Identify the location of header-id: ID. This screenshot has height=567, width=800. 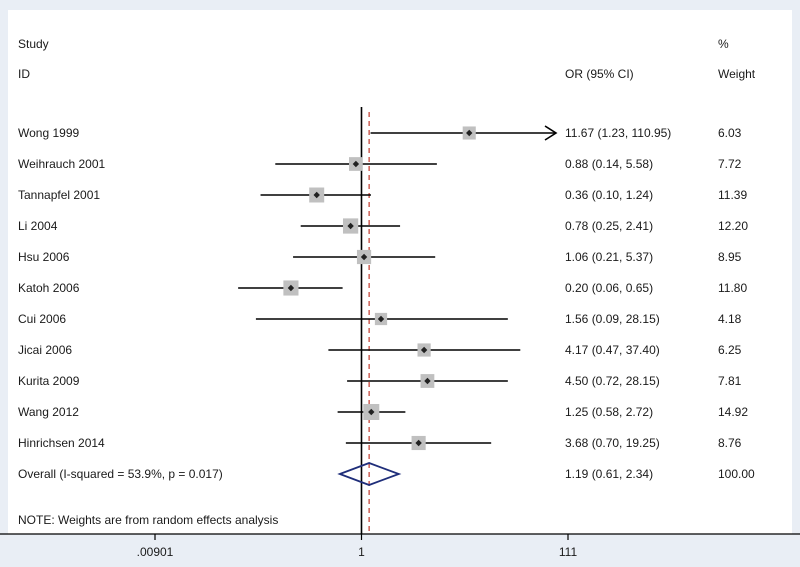
(24, 74).